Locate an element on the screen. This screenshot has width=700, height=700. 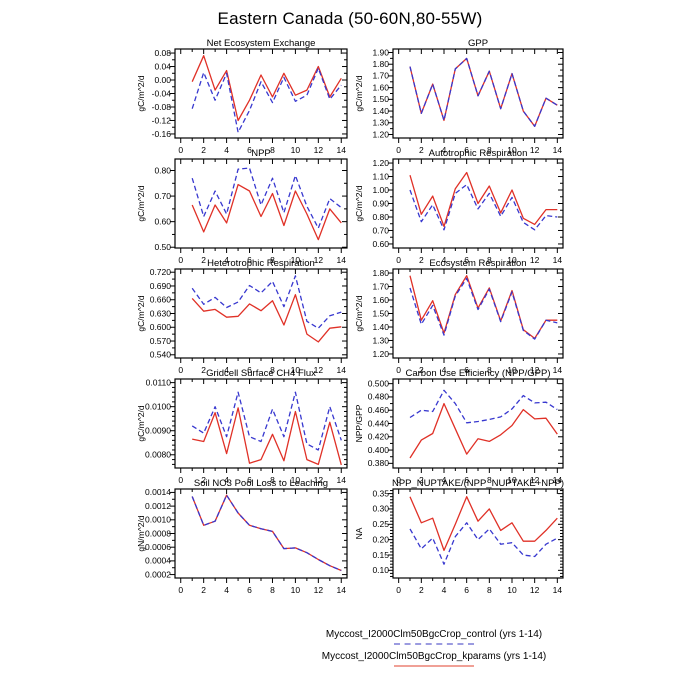
y-tick-label: 0.0100 is located at coordinates (158, 406).